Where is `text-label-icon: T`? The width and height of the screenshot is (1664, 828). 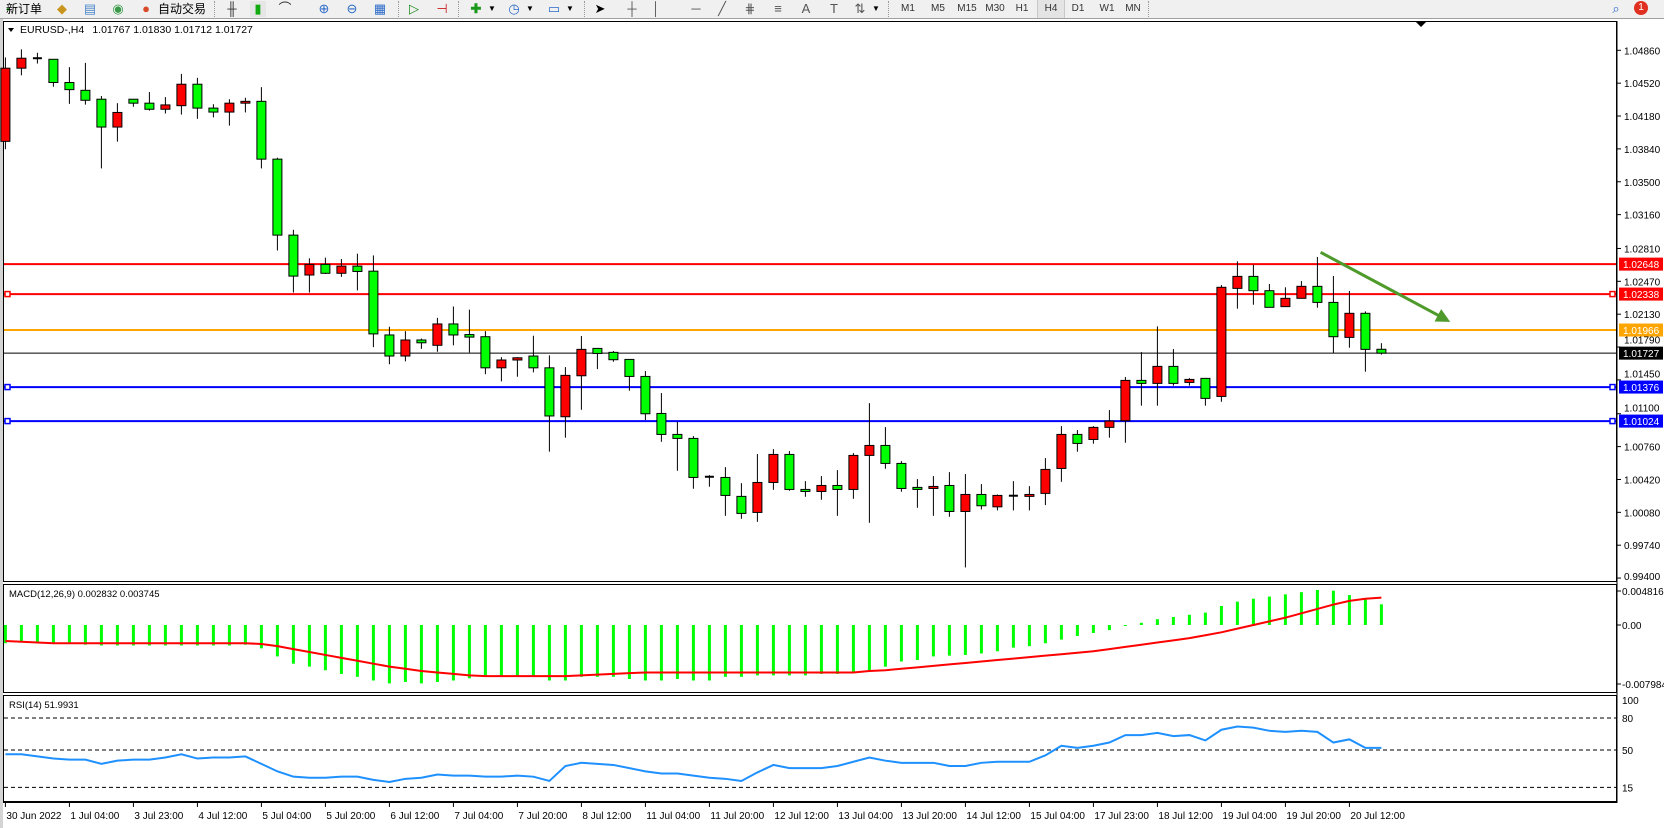
text-label-icon: T is located at coordinates (834, 8).